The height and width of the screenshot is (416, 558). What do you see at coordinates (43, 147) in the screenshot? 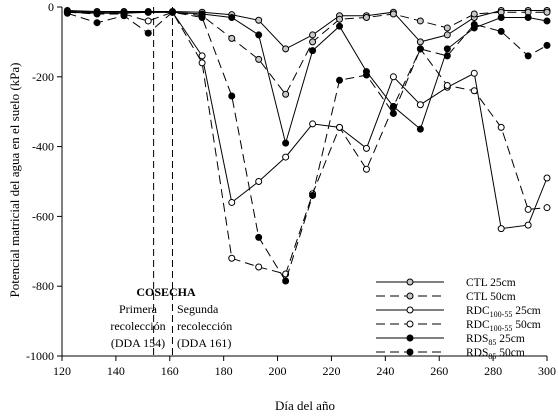
I see `y-tick-label: -400` at bounding box center [43, 147].